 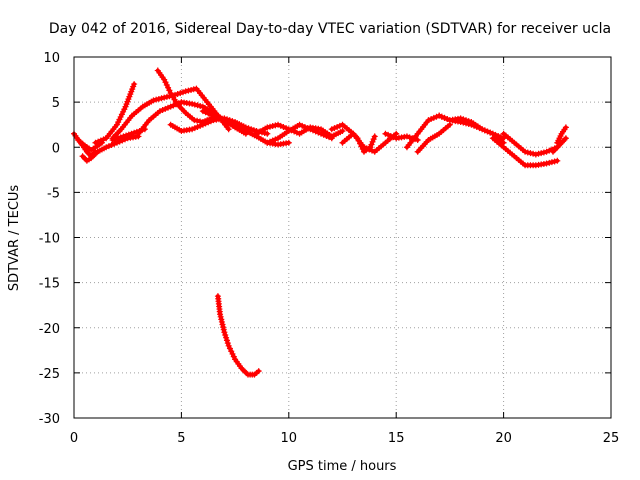 What do you see at coordinates (342, 466) in the screenshot?
I see `x-axis-label: GPS time / hours` at bounding box center [342, 466].